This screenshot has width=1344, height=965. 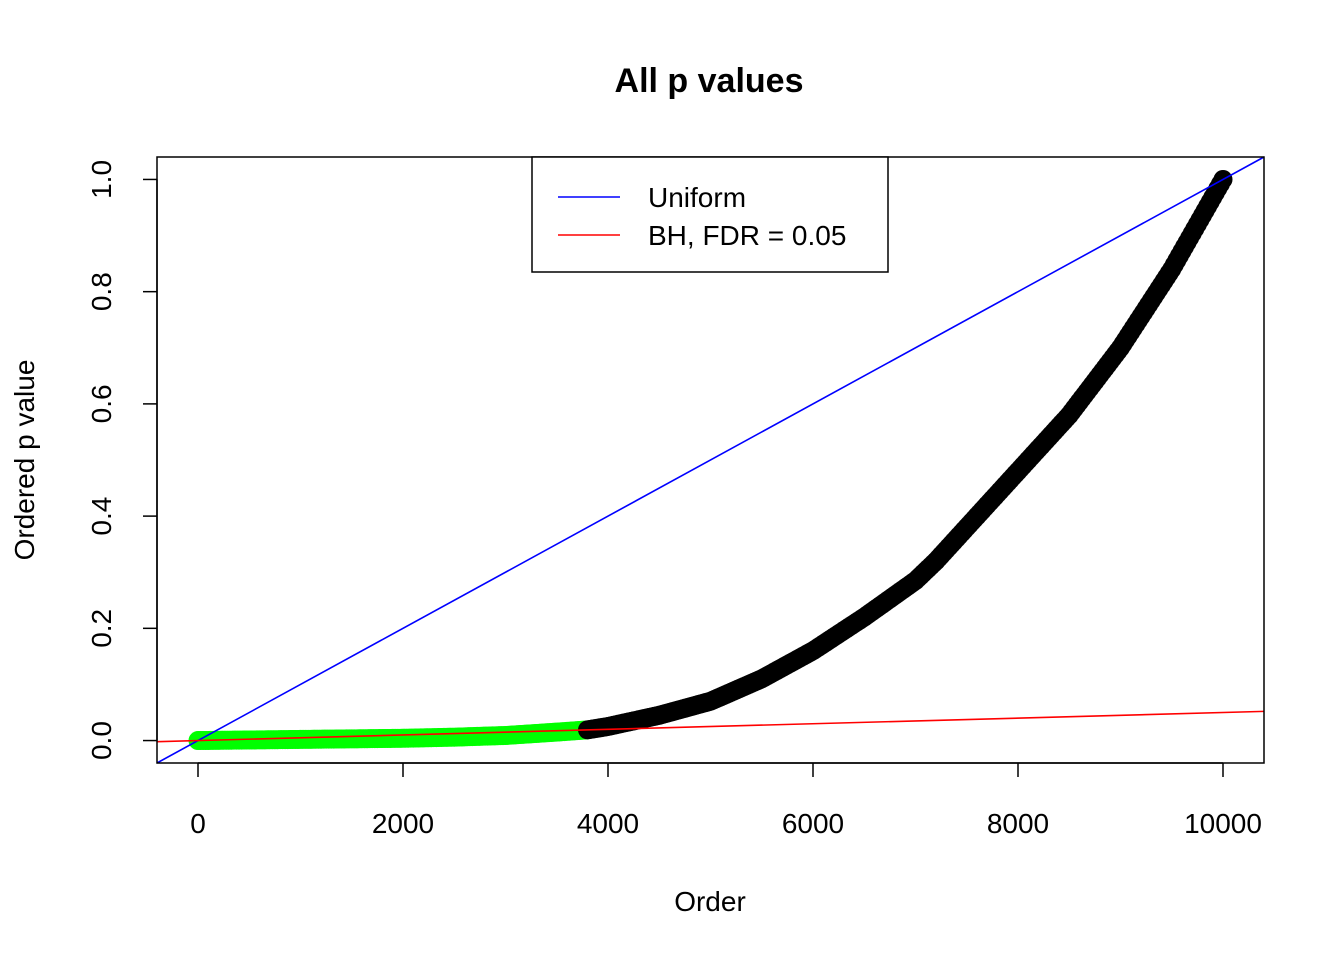 I want to click on y-tick-label: 0.0, so click(x=101, y=740).